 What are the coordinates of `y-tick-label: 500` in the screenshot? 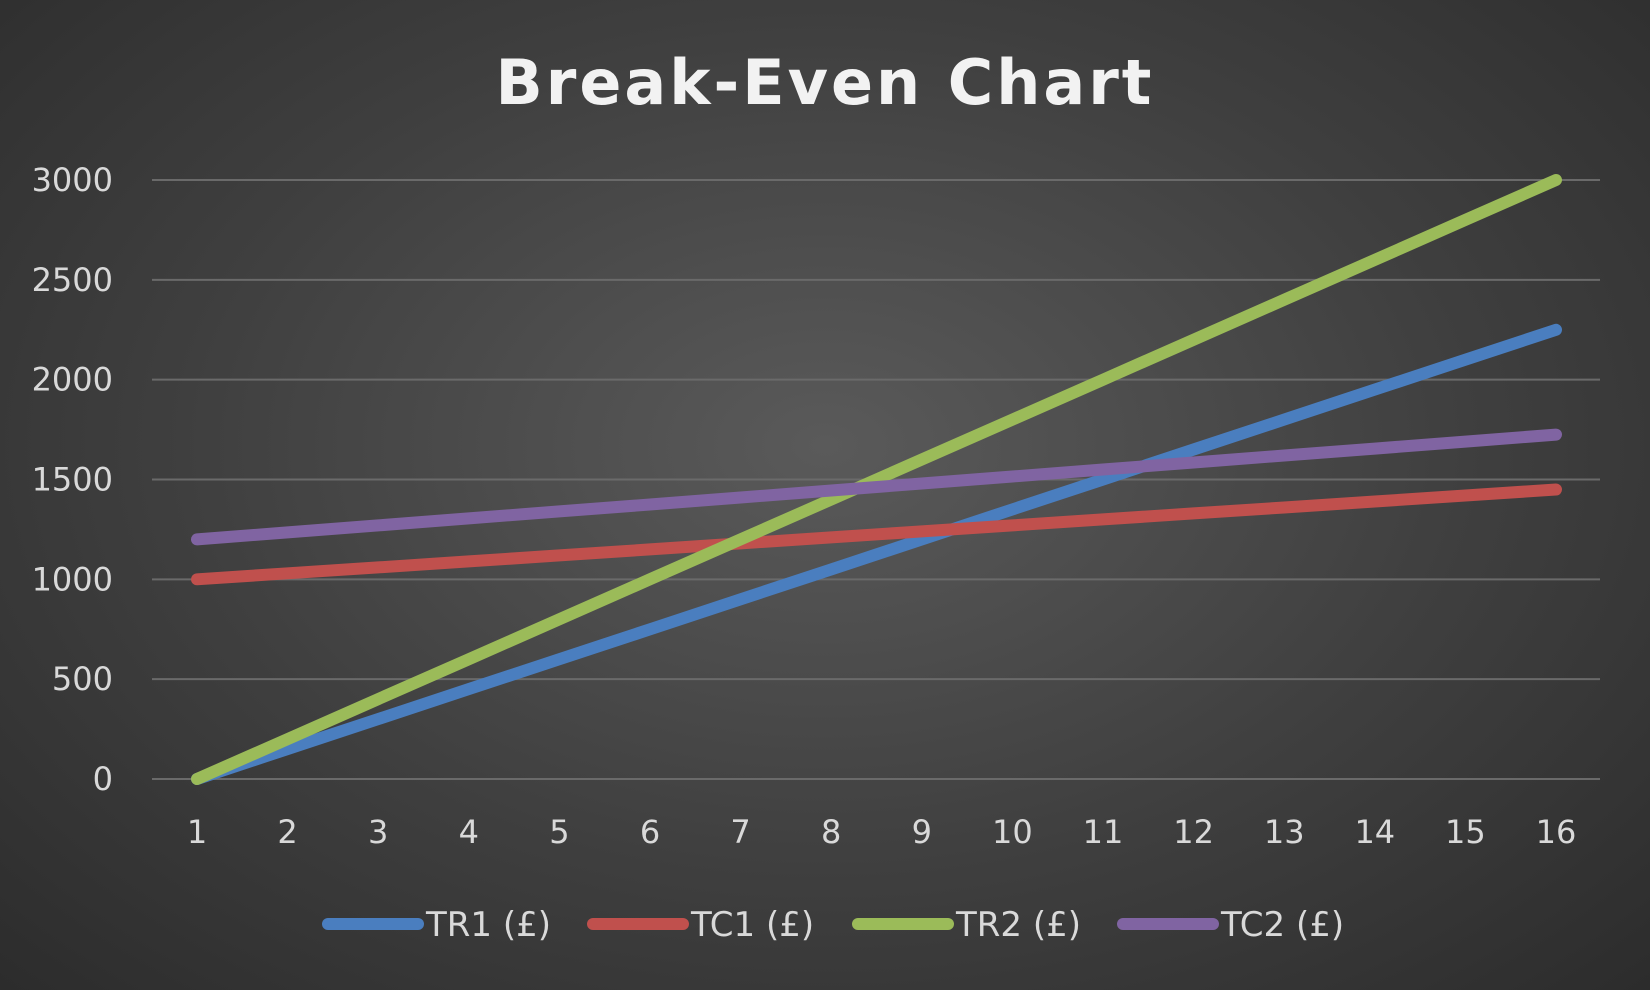 It's located at (82, 679).